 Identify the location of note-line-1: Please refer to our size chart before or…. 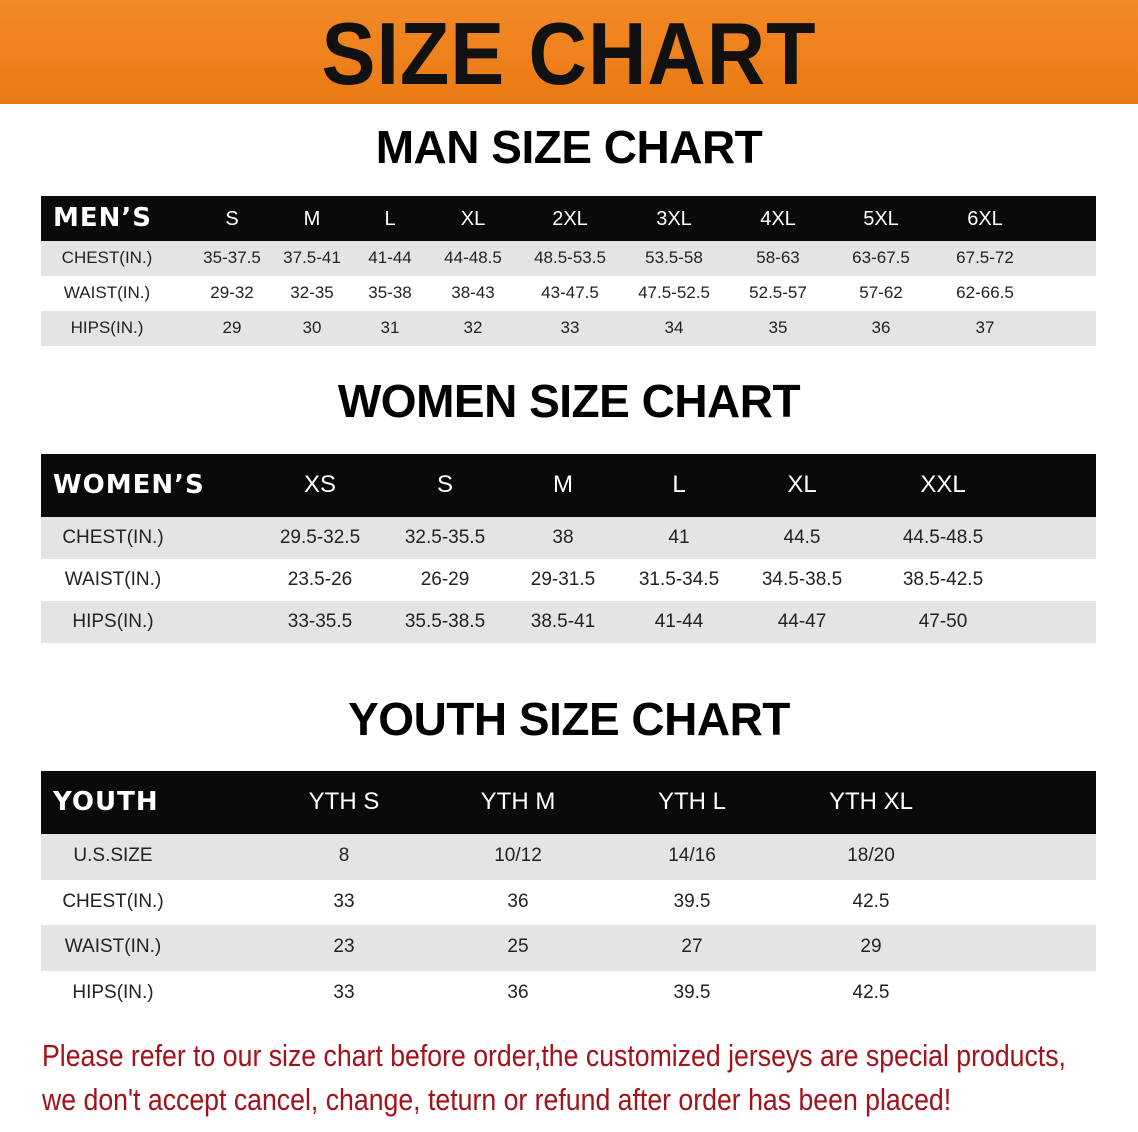
(554, 1055).